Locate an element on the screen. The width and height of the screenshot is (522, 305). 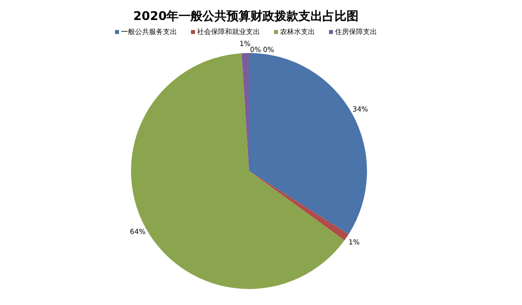
chart-title: 2020年一般公共预算财政拨款支出占比图 is located at coordinates (246, 16).